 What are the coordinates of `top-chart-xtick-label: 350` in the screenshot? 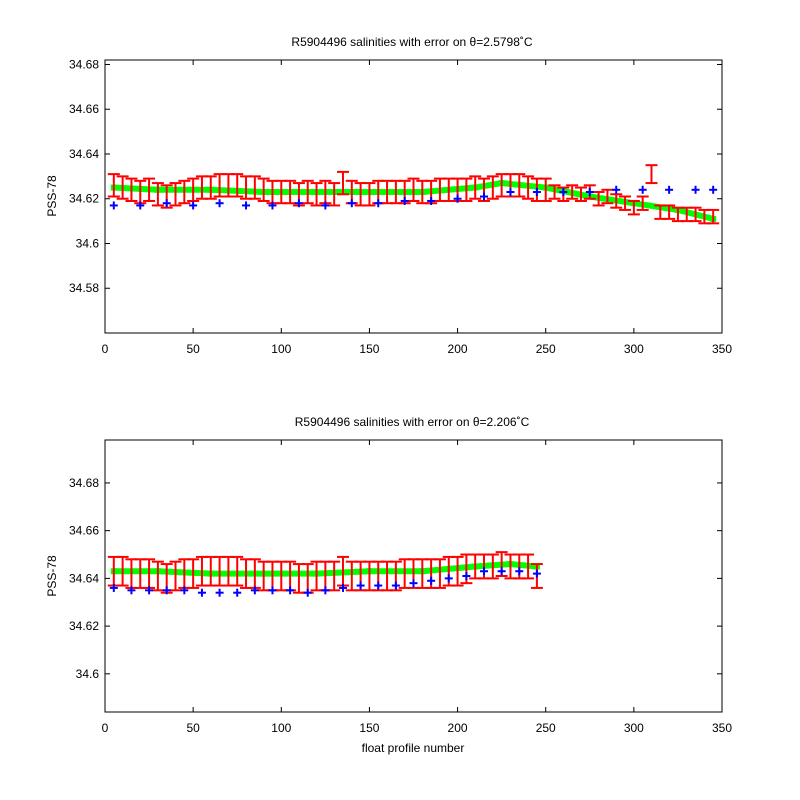 It's located at (722, 349).